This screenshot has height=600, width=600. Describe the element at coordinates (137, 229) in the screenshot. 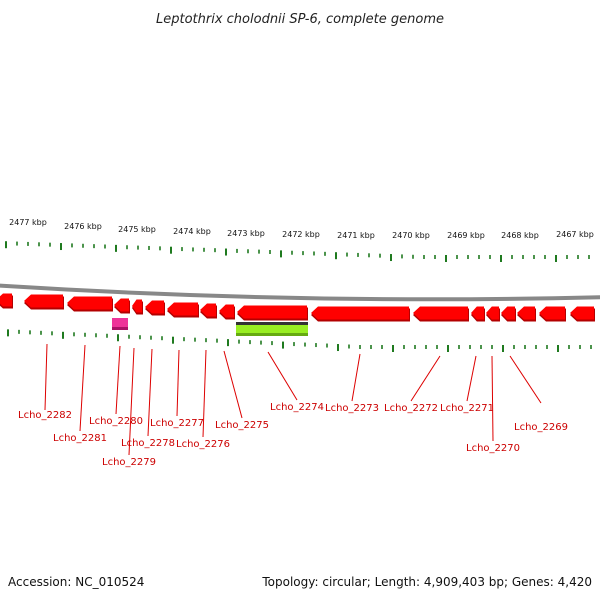

I see `scale-label: 2475 kbp` at that location.